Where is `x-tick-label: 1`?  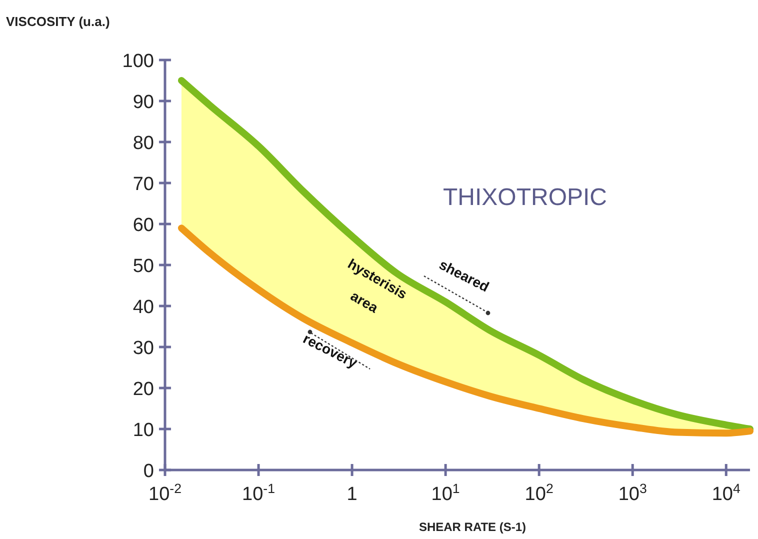 x-tick-label: 1 is located at coordinates (352, 494).